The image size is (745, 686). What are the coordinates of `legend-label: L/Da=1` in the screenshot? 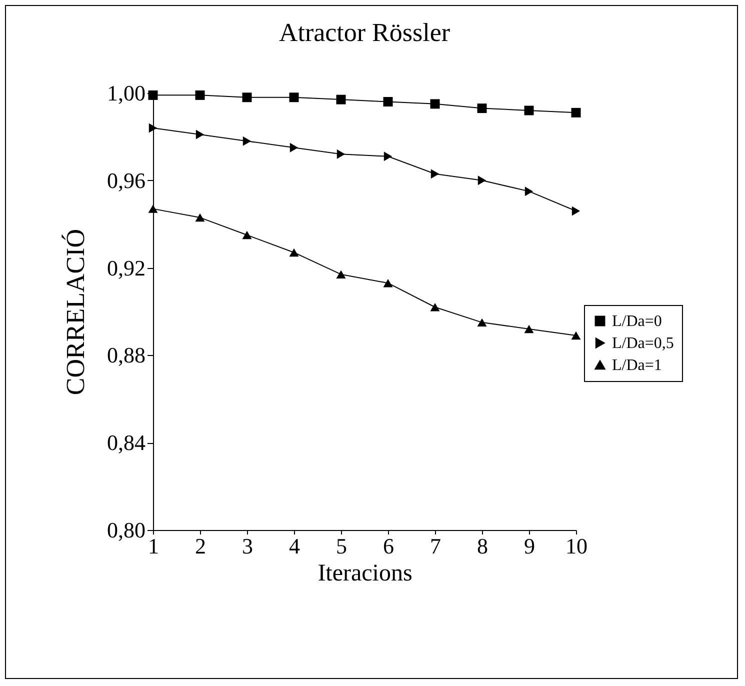 It's located at (637, 365).